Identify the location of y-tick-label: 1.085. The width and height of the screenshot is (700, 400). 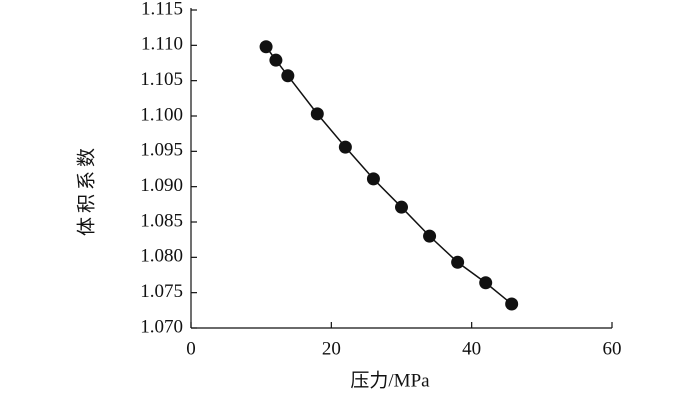
(161, 220).